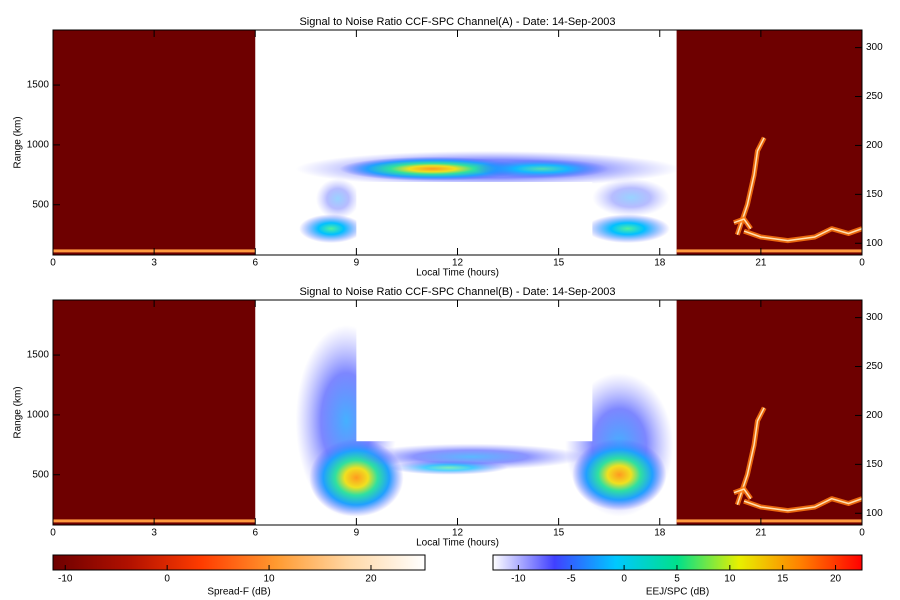  I want to click on colorbar-tick-label: 5, so click(677, 579).